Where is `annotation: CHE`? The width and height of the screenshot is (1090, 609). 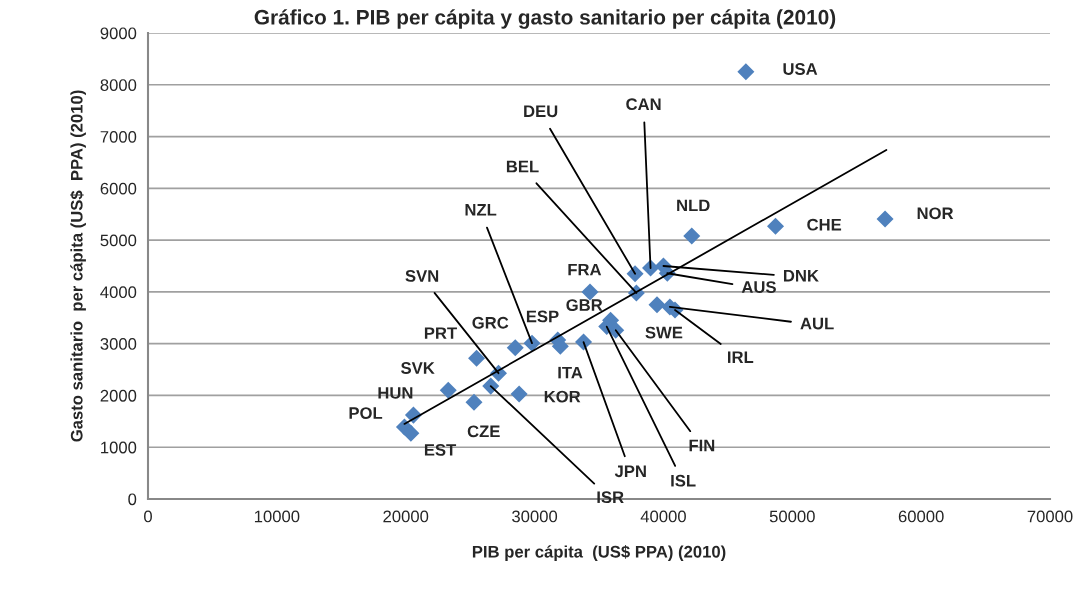 annotation: CHE is located at coordinates (824, 224).